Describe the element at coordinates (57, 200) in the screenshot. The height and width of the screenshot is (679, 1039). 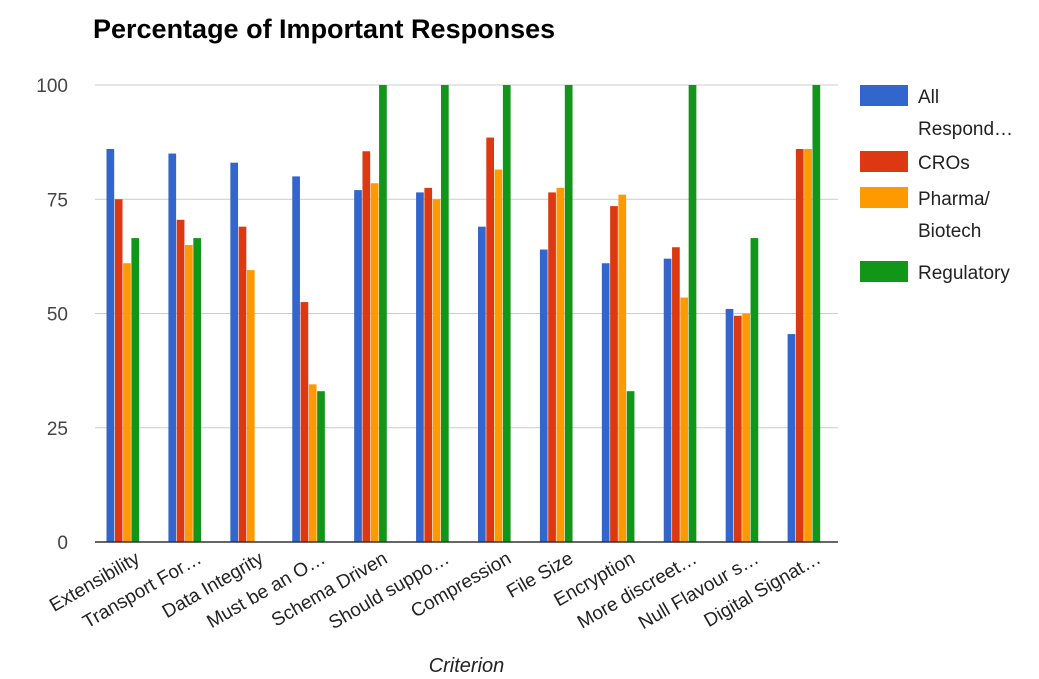
I see `y-tick-label: 75` at that location.